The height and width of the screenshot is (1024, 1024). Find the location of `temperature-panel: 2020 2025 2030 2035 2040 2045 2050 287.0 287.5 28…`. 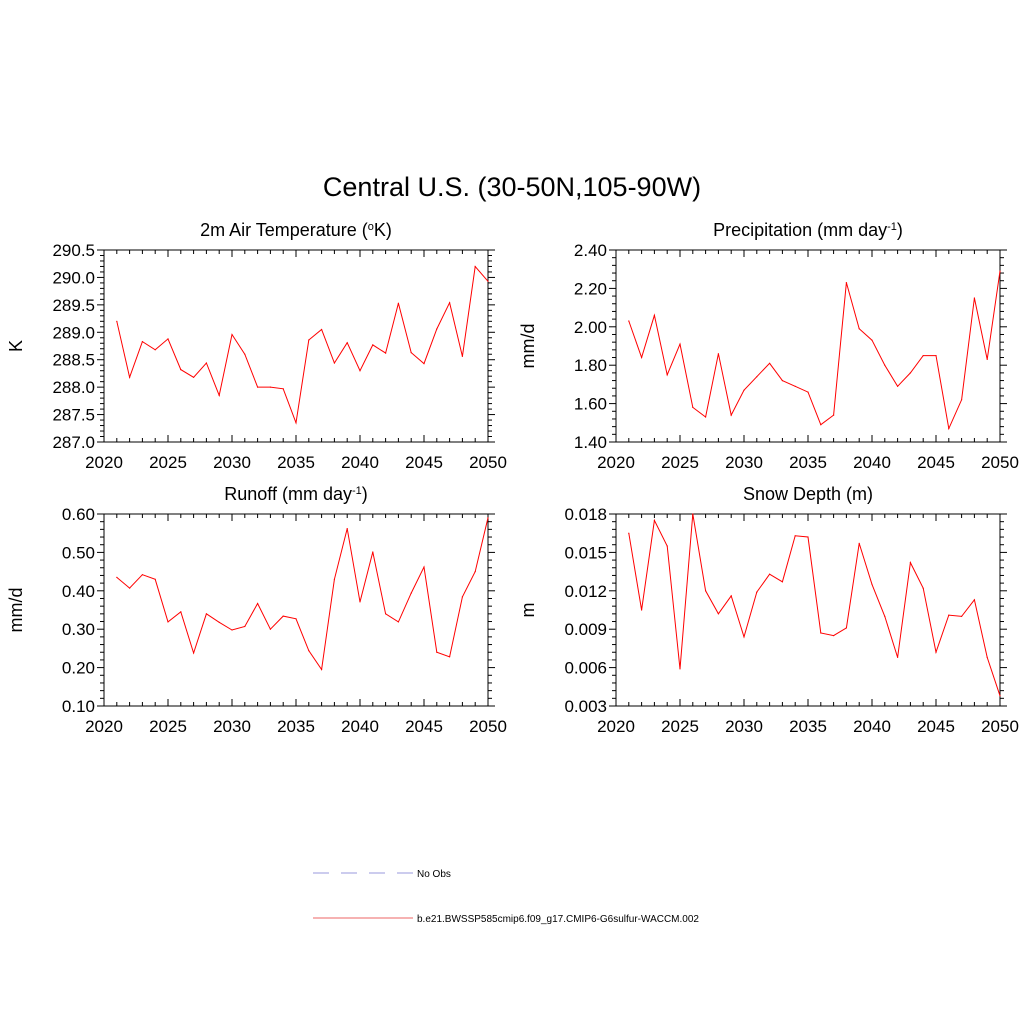

temperature-panel: 2020 2025 2030 2035 2040 2045 2050 287.0 287.5 28… is located at coordinates (256, 346).